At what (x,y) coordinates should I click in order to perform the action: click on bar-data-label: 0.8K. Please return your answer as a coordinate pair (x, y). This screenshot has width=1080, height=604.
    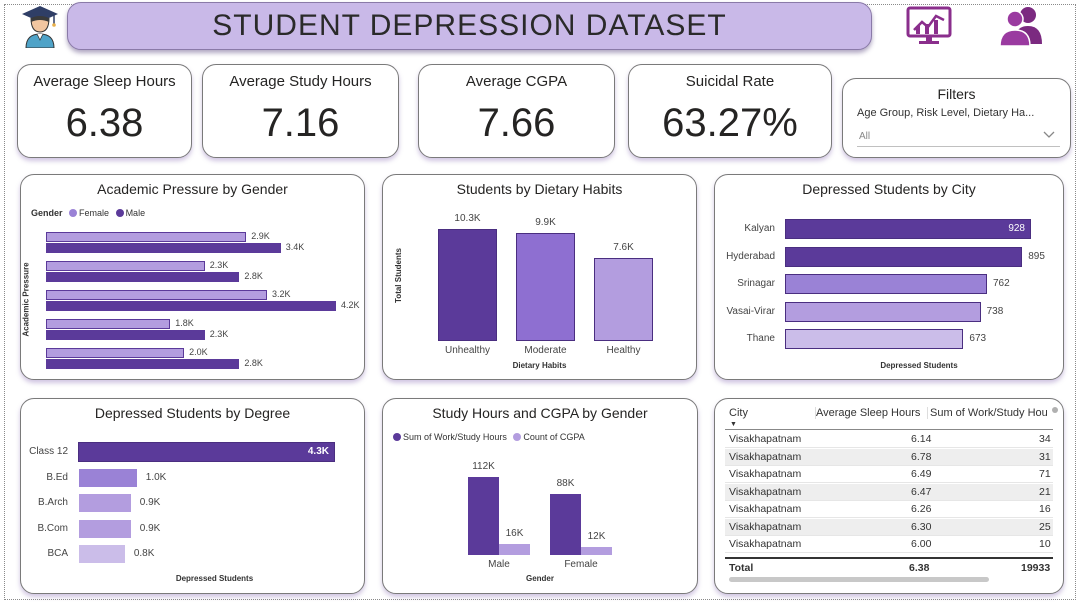
    Looking at the image, I should click on (144, 553).